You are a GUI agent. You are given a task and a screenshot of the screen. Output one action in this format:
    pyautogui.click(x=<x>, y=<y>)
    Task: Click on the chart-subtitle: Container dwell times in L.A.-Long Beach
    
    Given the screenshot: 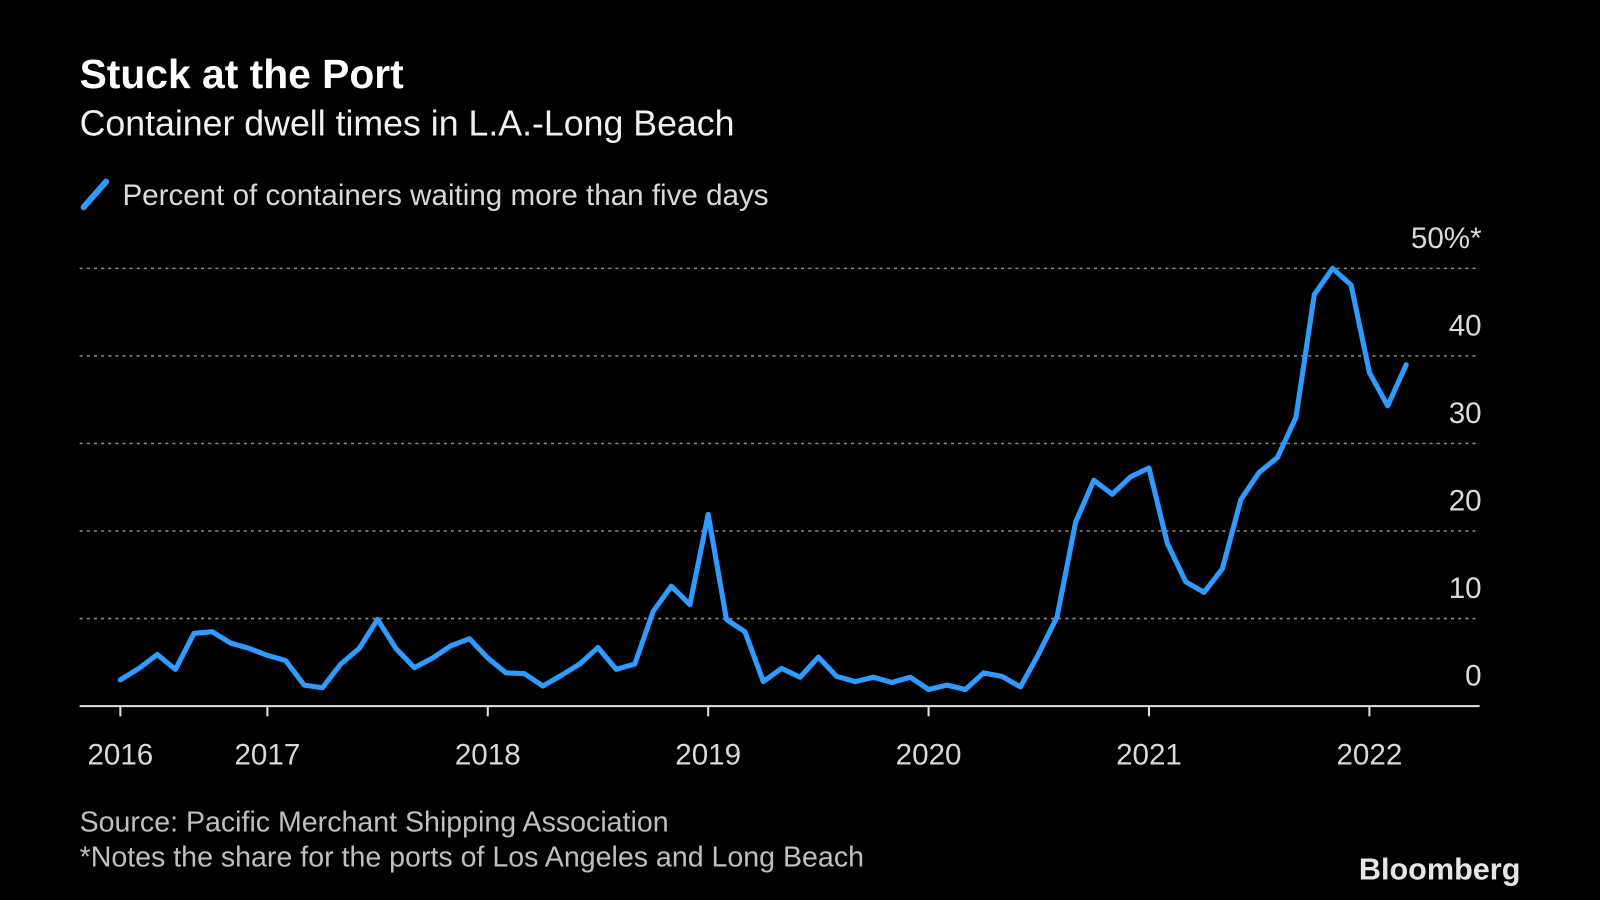 What is the action you would take?
    pyautogui.click(x=407, y=124)
    